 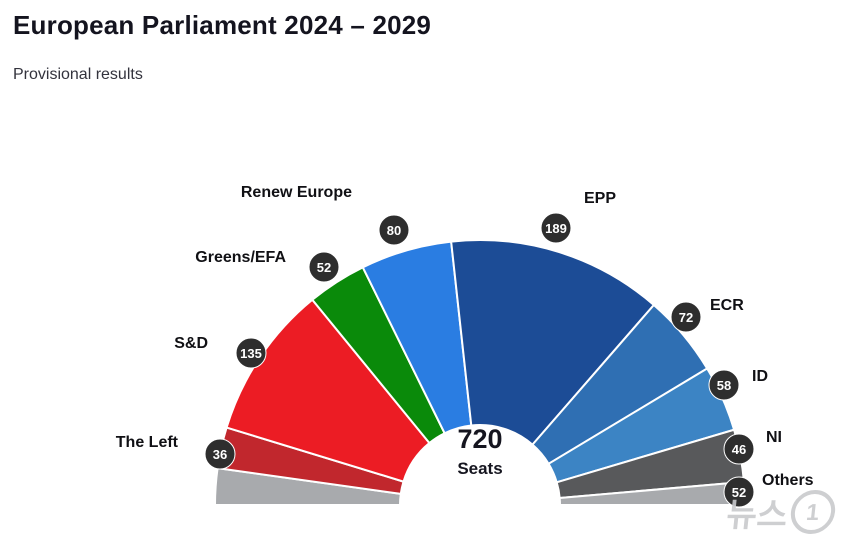 I want to click on news1-watermark: 뉴스 1, so click(x=781, y=512).